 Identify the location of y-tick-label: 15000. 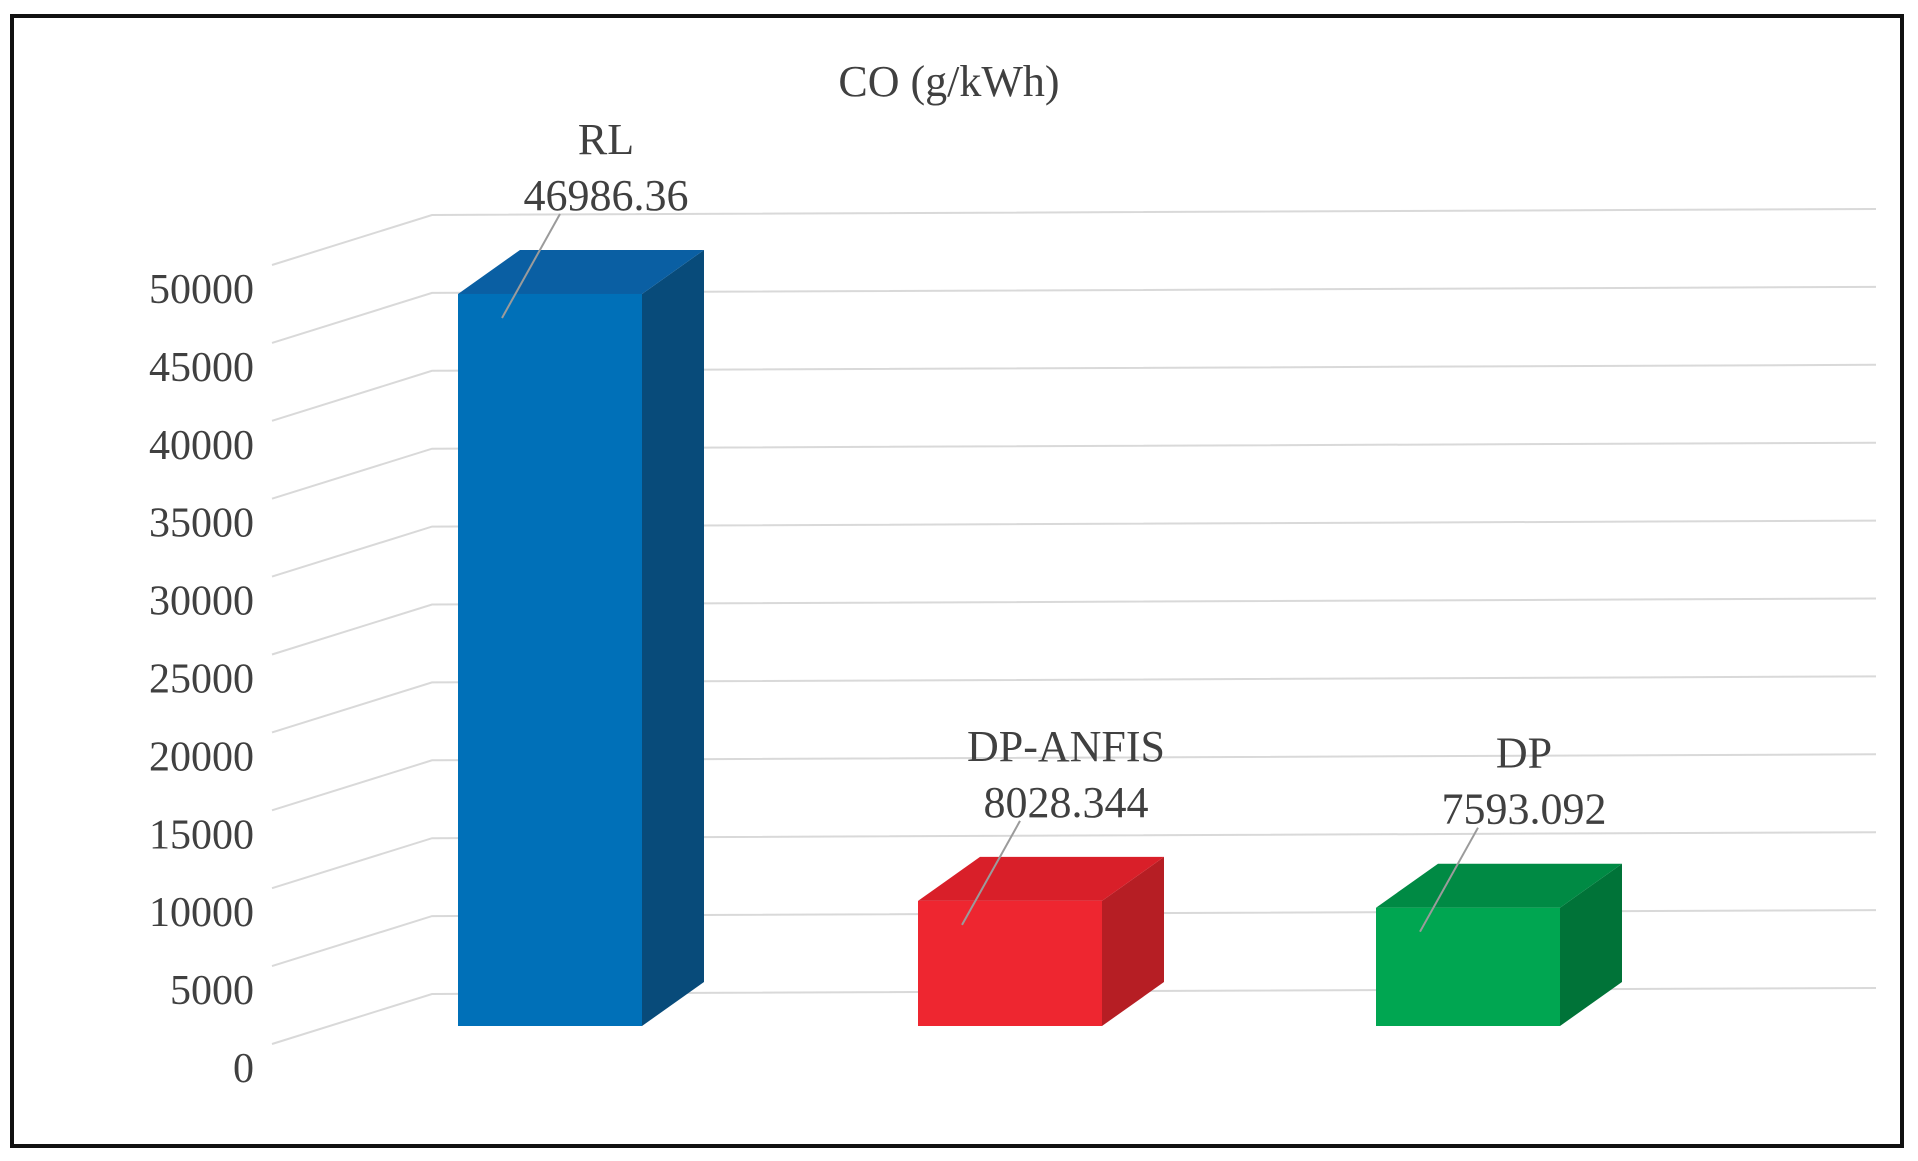
(201, 835).